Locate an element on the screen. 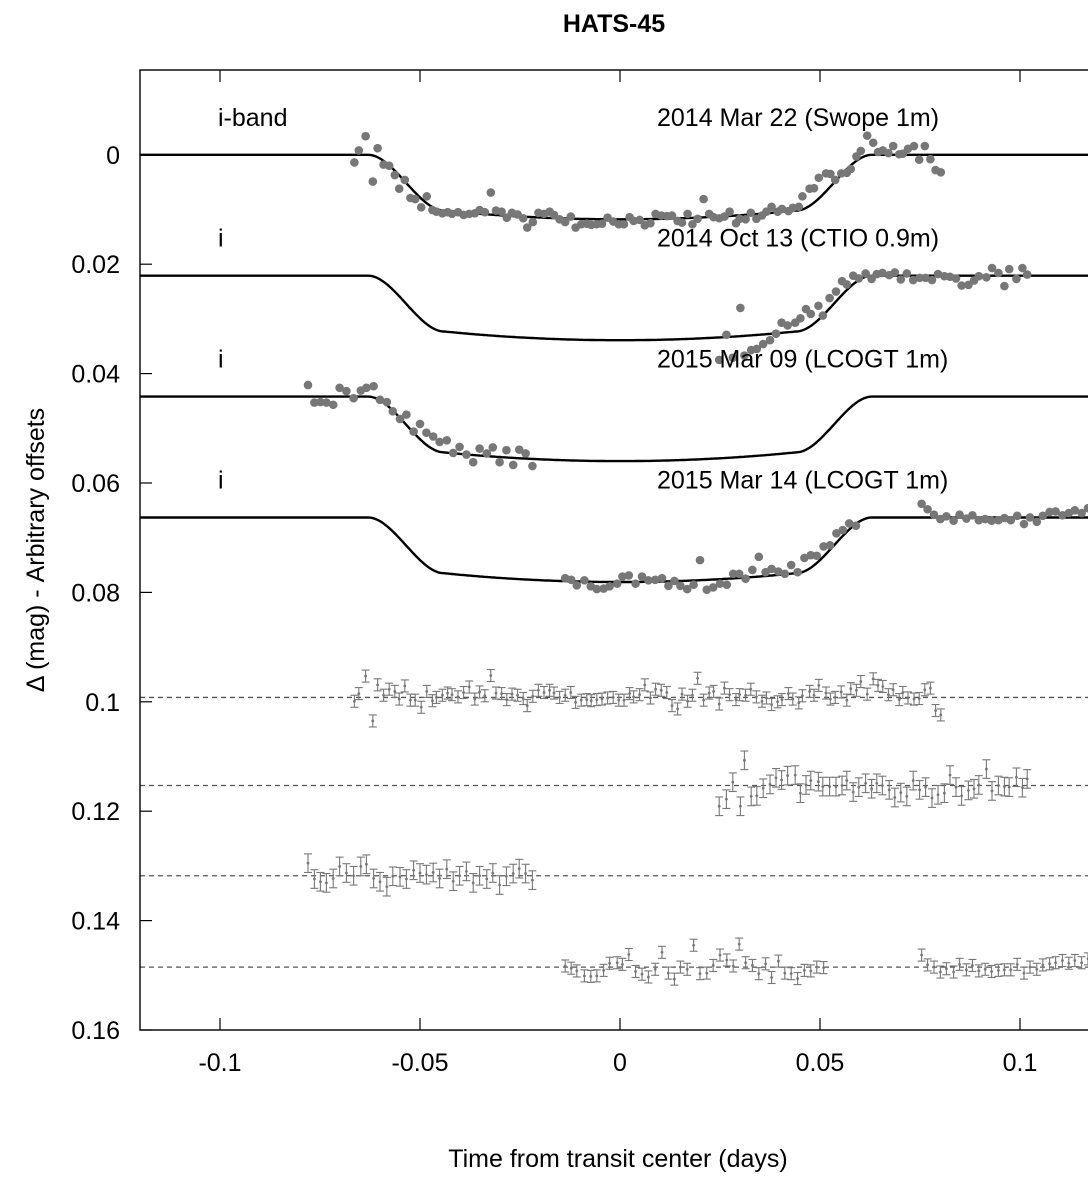 Image resolution: width=1088 pixels, height=1188 pixels. x-axis-label: Time from transit center (days) is located at coordinates (617, 1159).